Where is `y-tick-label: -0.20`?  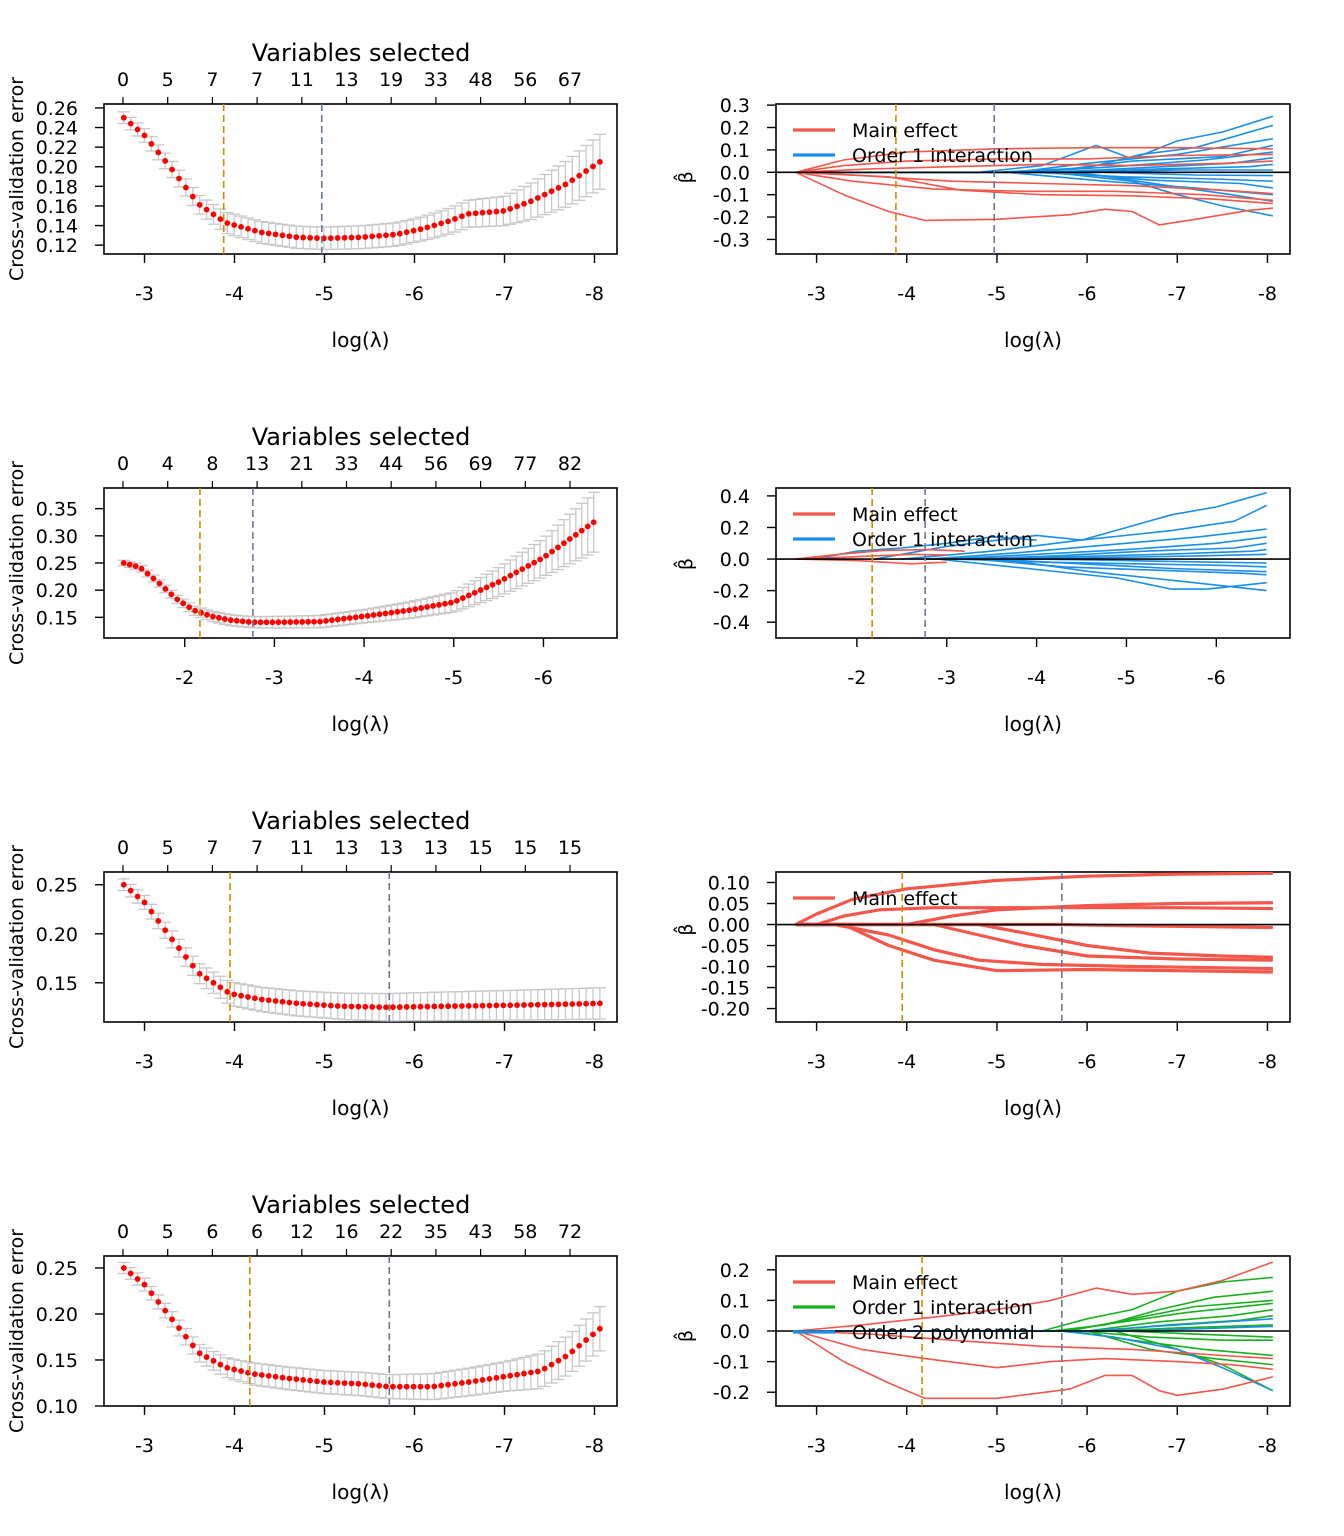 y-tick-label: -0.20 is located at coordinates (725, 1010).